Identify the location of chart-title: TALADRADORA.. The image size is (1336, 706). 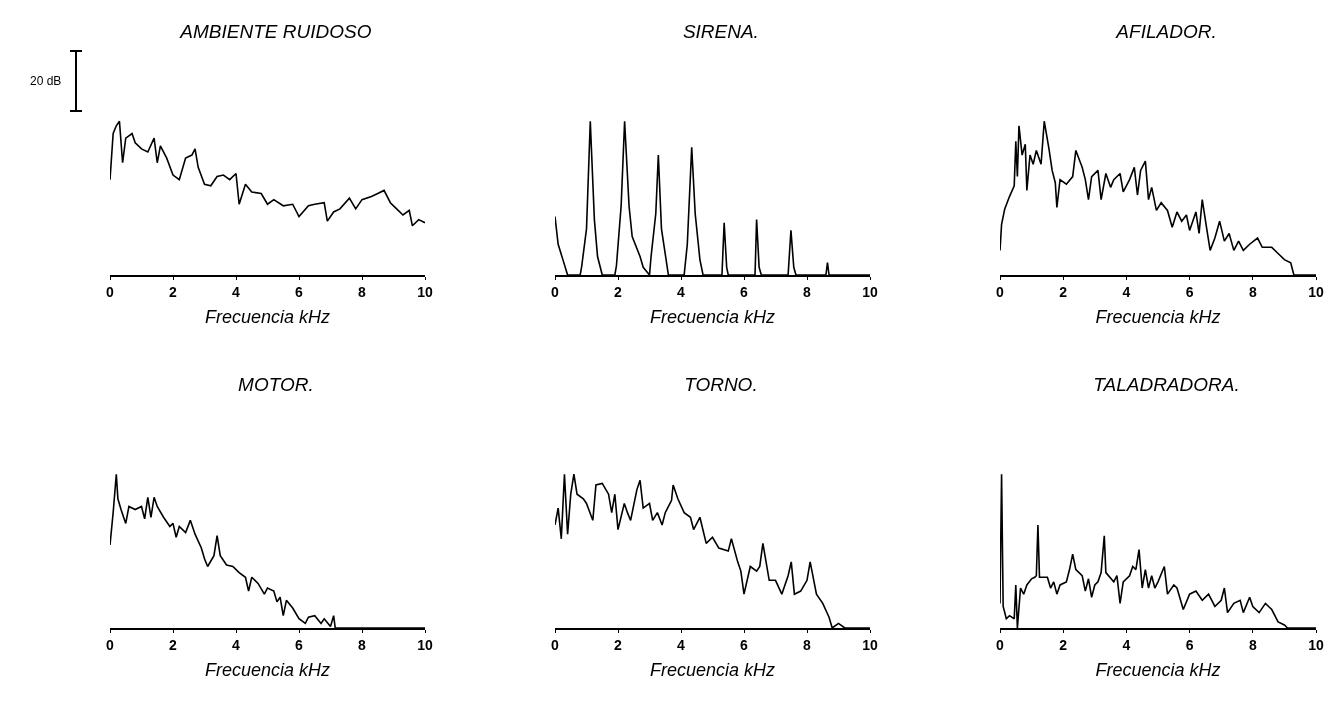
(1166, 385).